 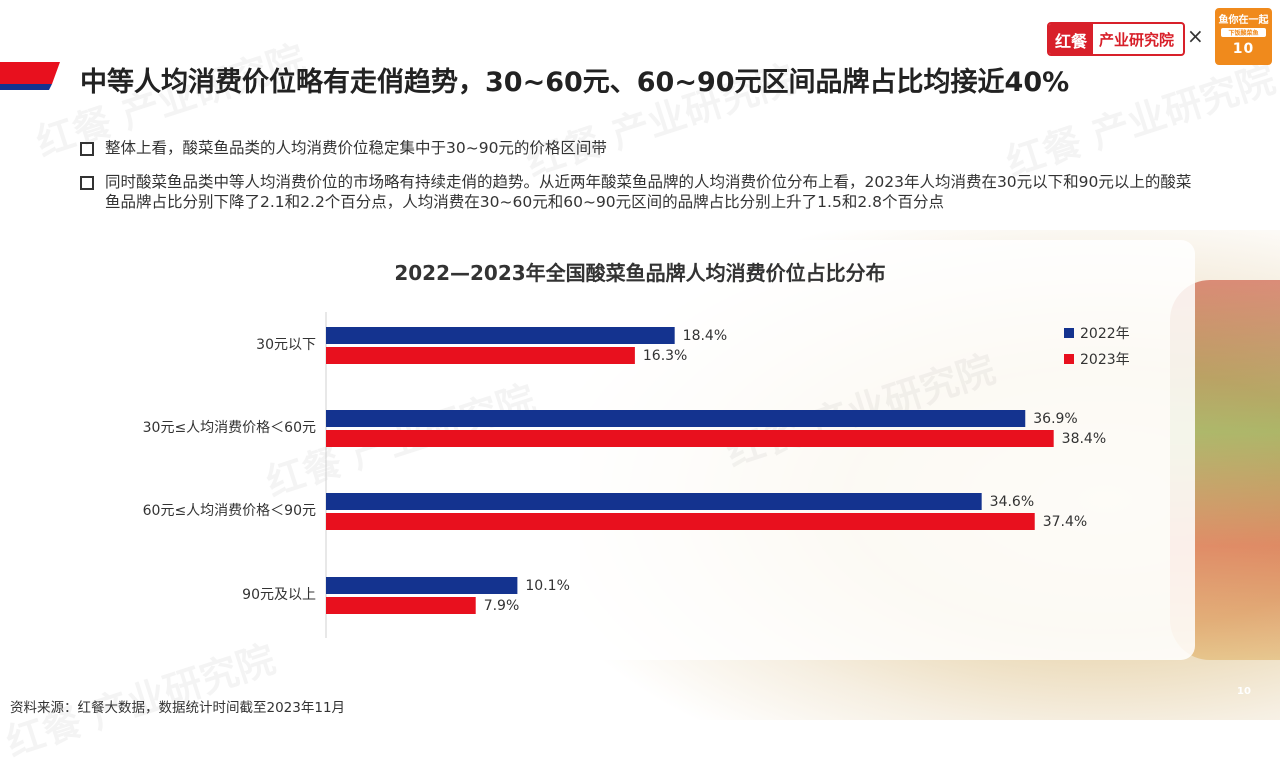 What do you see at coordinates (1105, 334) in the screenshot?
I see `legend-label: 2022年` at bounding box center [1105, 334].